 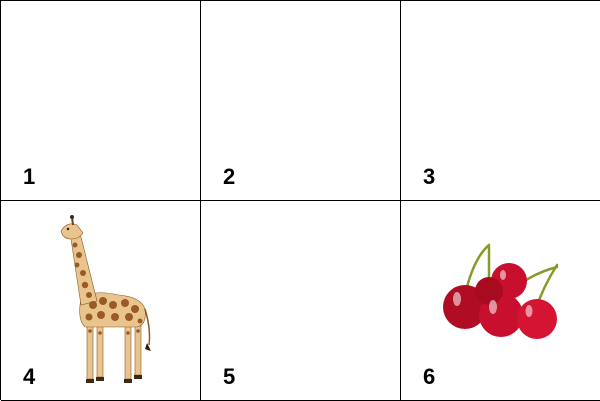 I want to click on cell-number: 6, so click(x=429, y=376).